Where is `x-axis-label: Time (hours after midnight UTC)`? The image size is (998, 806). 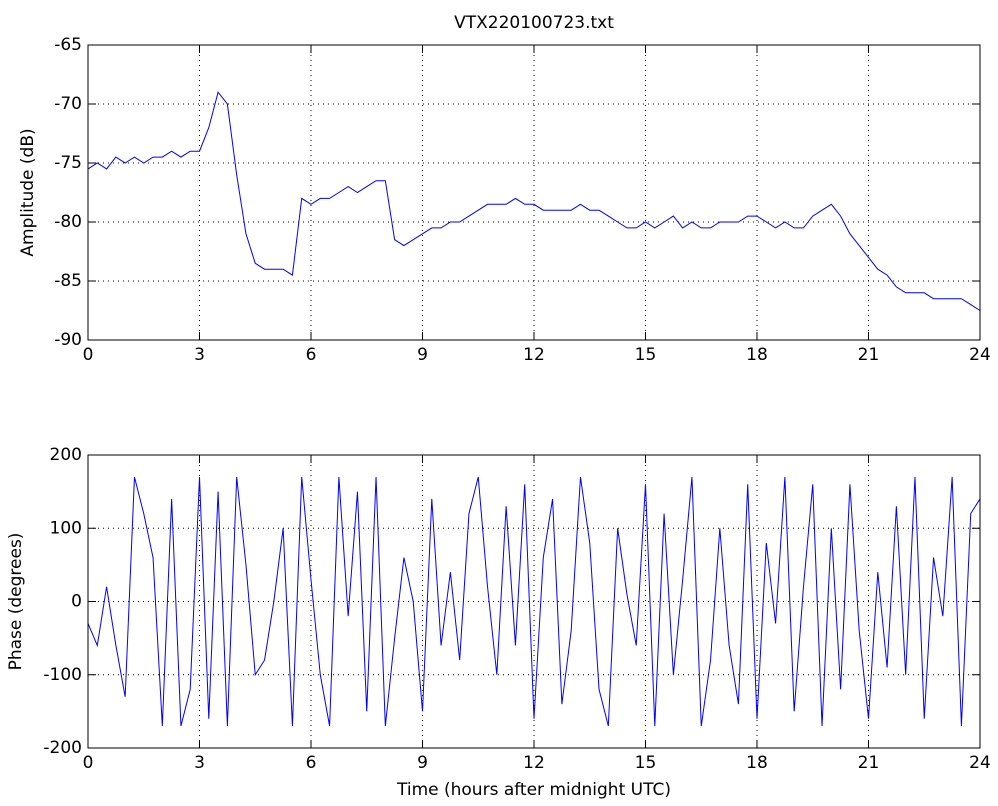 x-axis-label: Time (hours after midnight UTC) is located at coordinates (533, 790).